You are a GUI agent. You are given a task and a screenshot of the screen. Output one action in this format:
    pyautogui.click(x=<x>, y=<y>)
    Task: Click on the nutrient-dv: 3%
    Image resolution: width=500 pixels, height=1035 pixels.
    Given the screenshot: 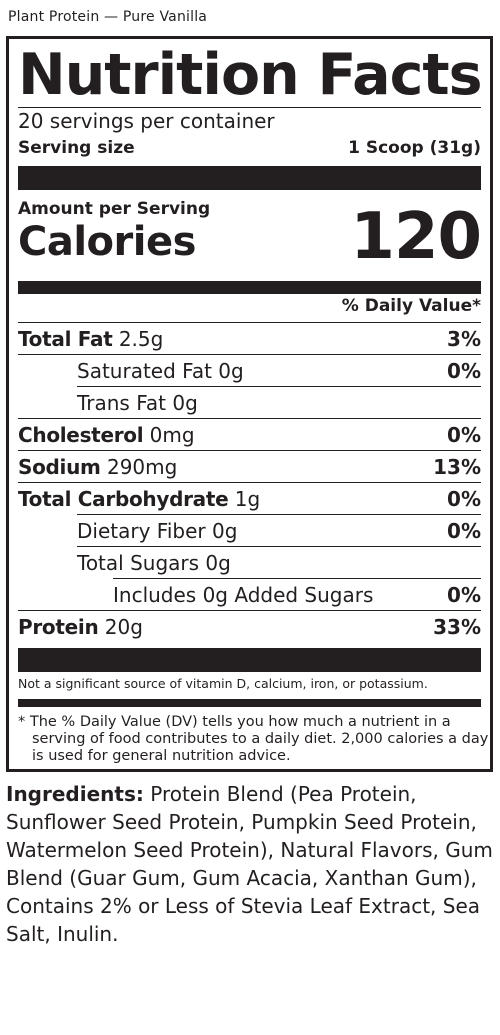 What is the action you would take?
    pyautogui.click(x=464, y=339)
    